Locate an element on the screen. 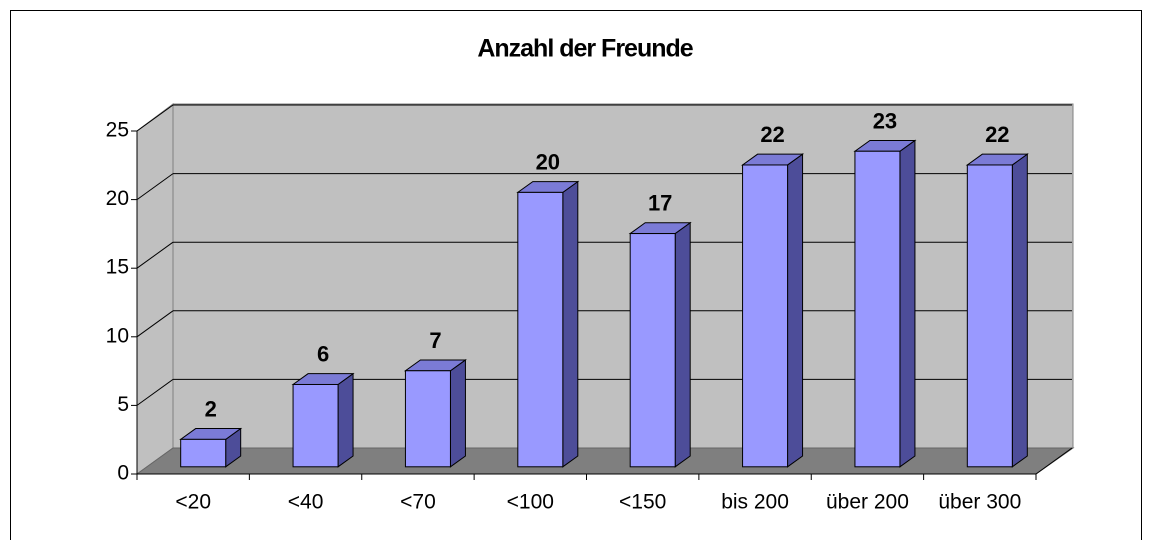  floor-edge is located at coordinates (1054, 461).